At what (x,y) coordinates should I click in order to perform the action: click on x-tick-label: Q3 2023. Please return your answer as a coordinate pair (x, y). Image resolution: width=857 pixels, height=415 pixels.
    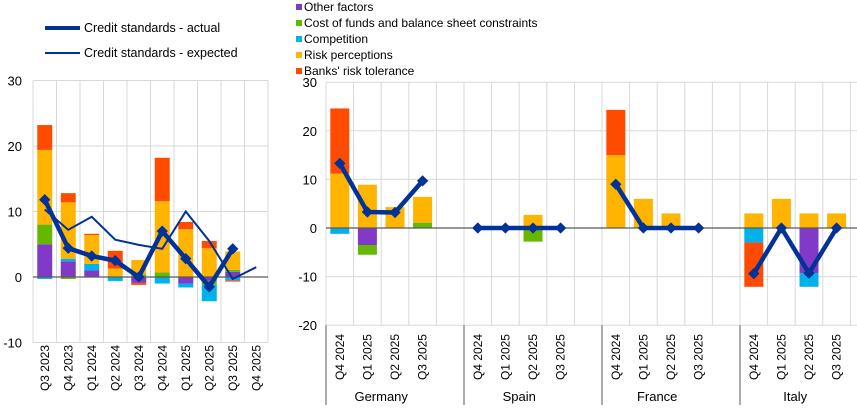
    Looking at the image, I should click on (45, 368).